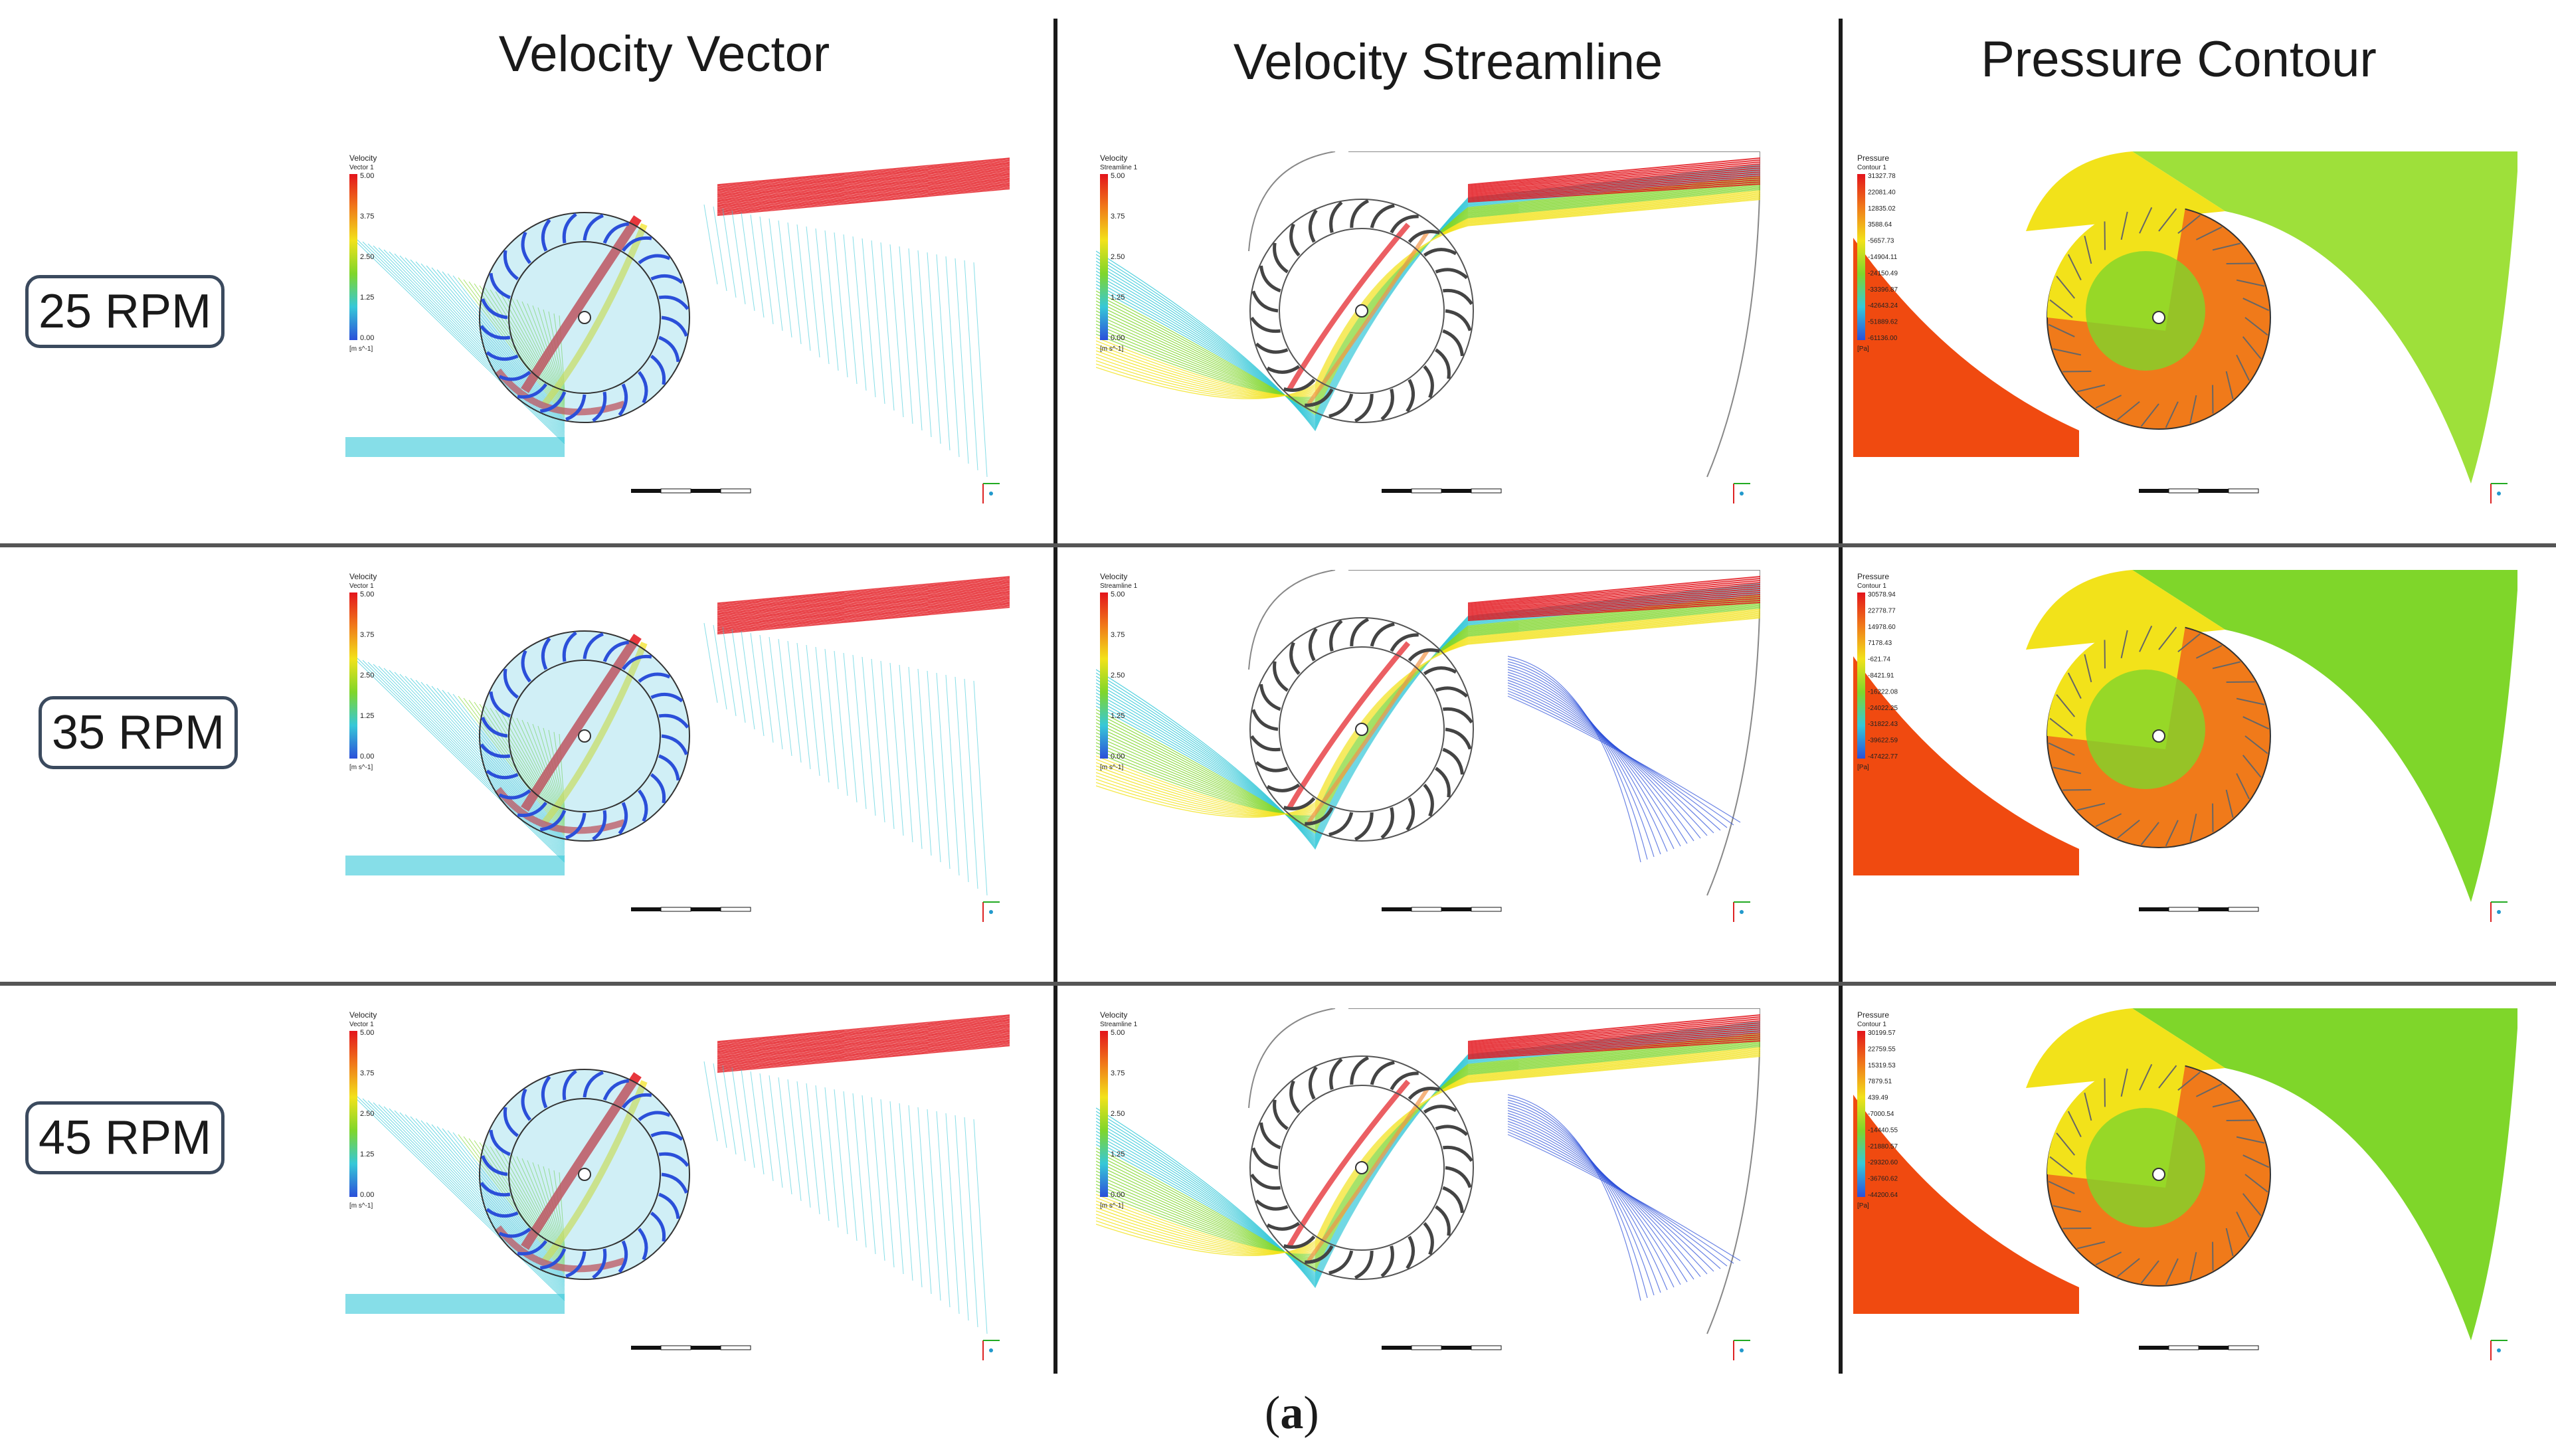  Describe the element at coordinates (1878, 1098) in the screenshot. I see `legend-tick-label: 439.49` at that location.